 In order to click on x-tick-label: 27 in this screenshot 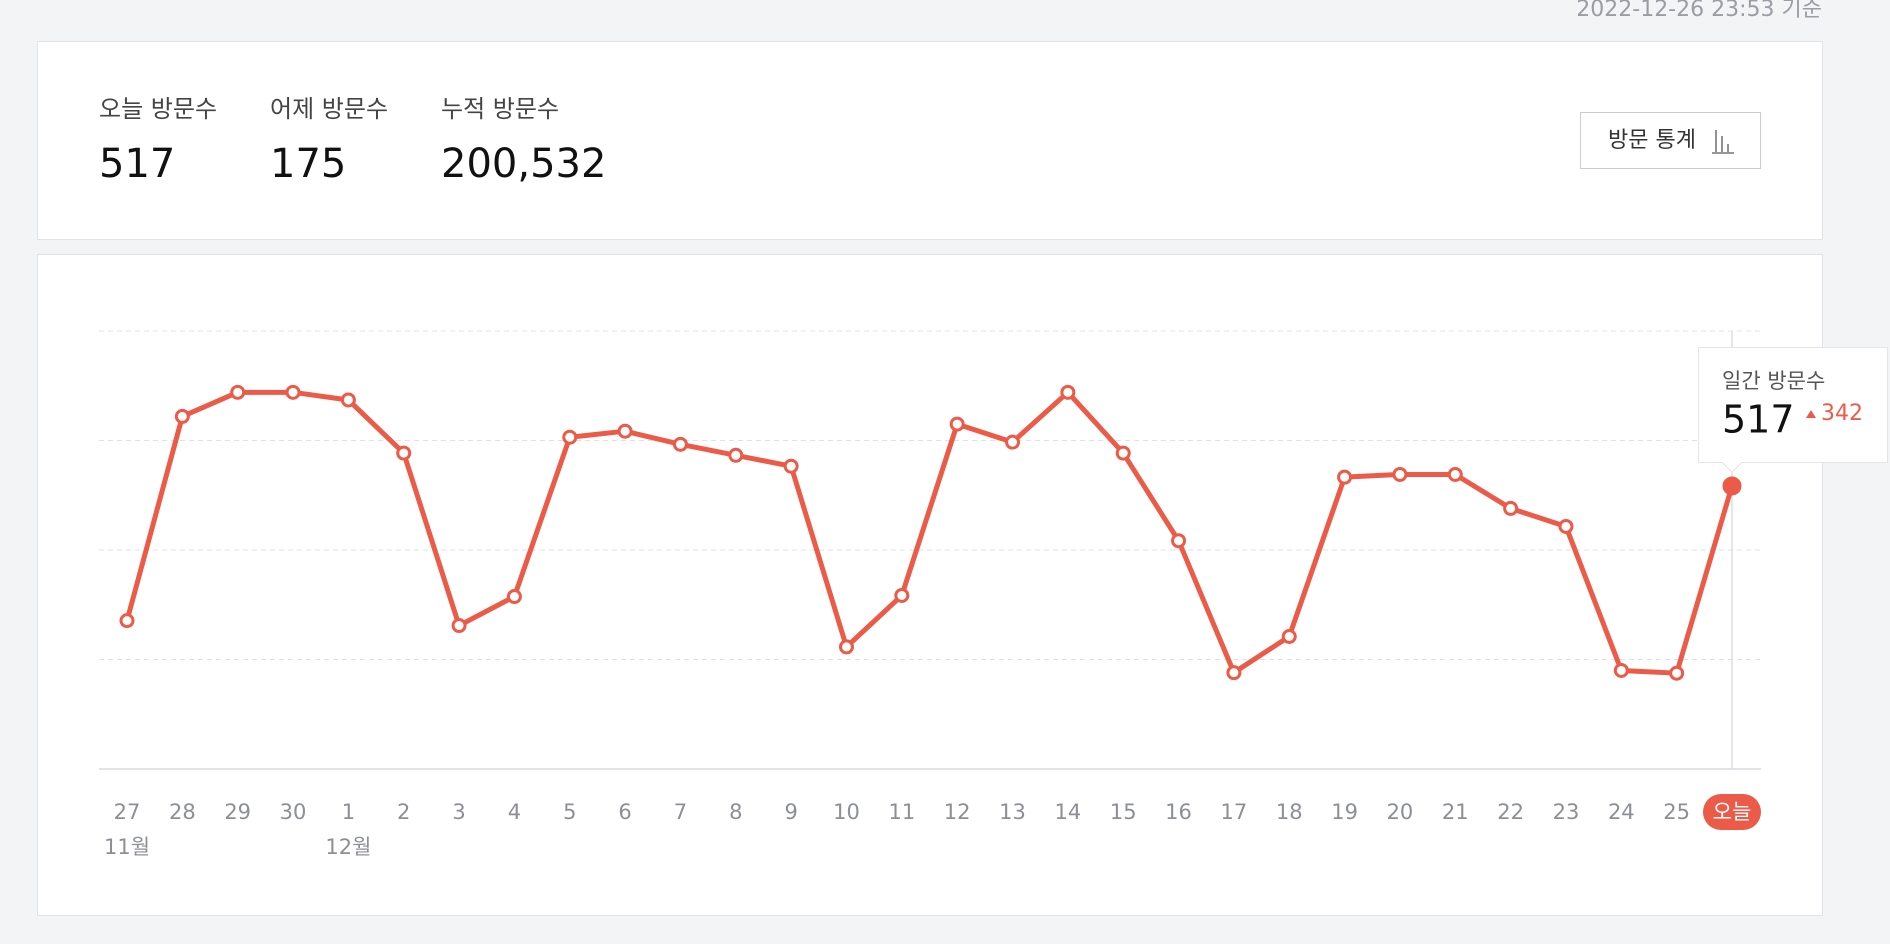, I will do `click(127, 812)`.